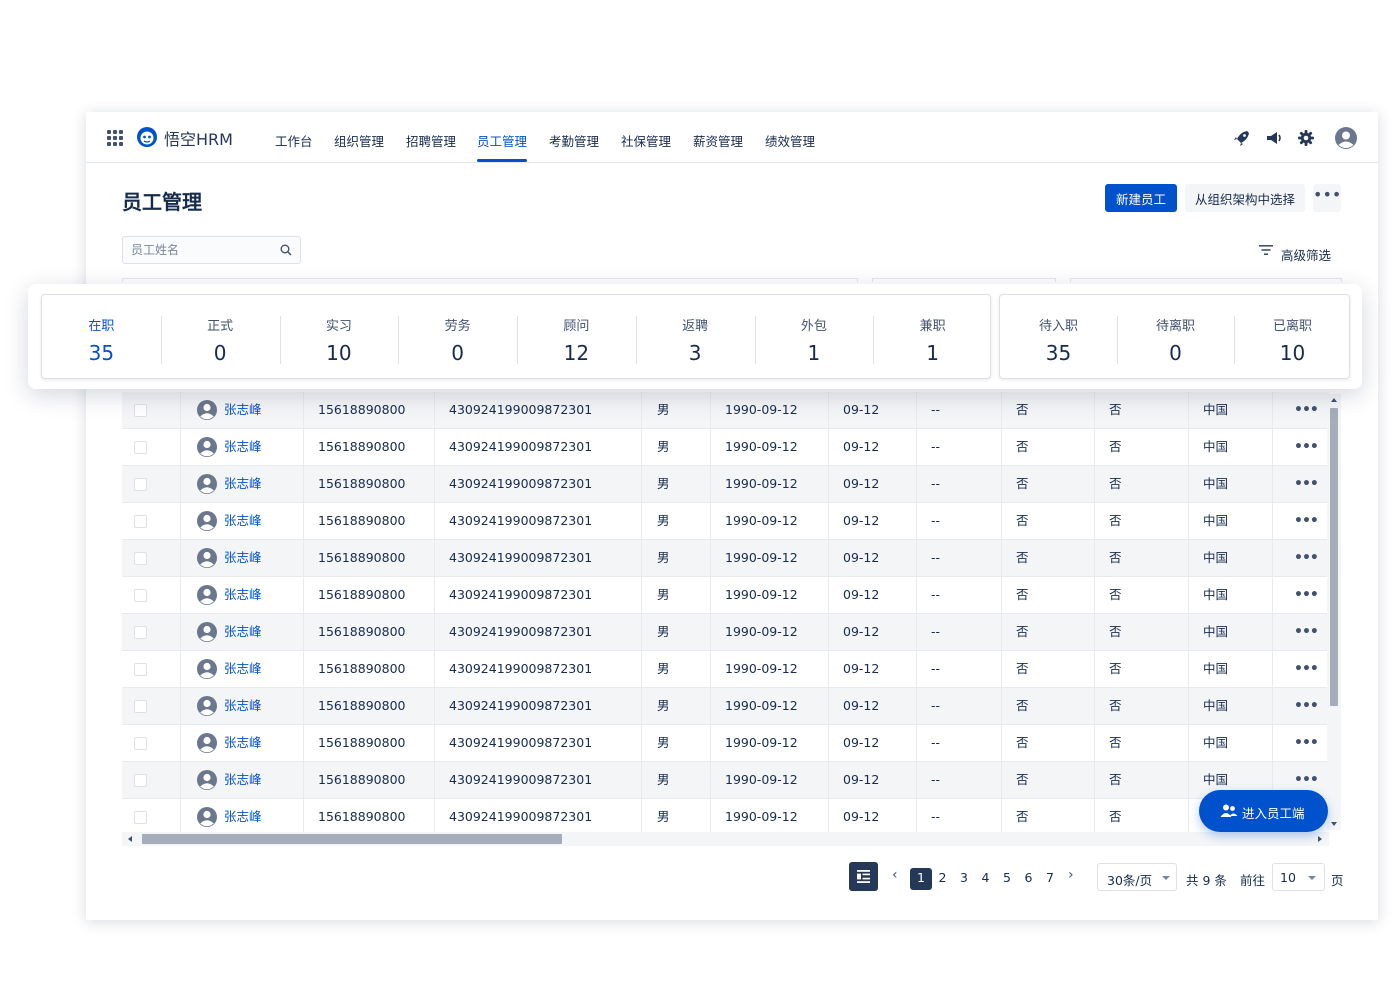 Image resolution: width=1400 pixels, height=1000 pixels. I want to click on more-actions-button: •••, so click(1327, 198).